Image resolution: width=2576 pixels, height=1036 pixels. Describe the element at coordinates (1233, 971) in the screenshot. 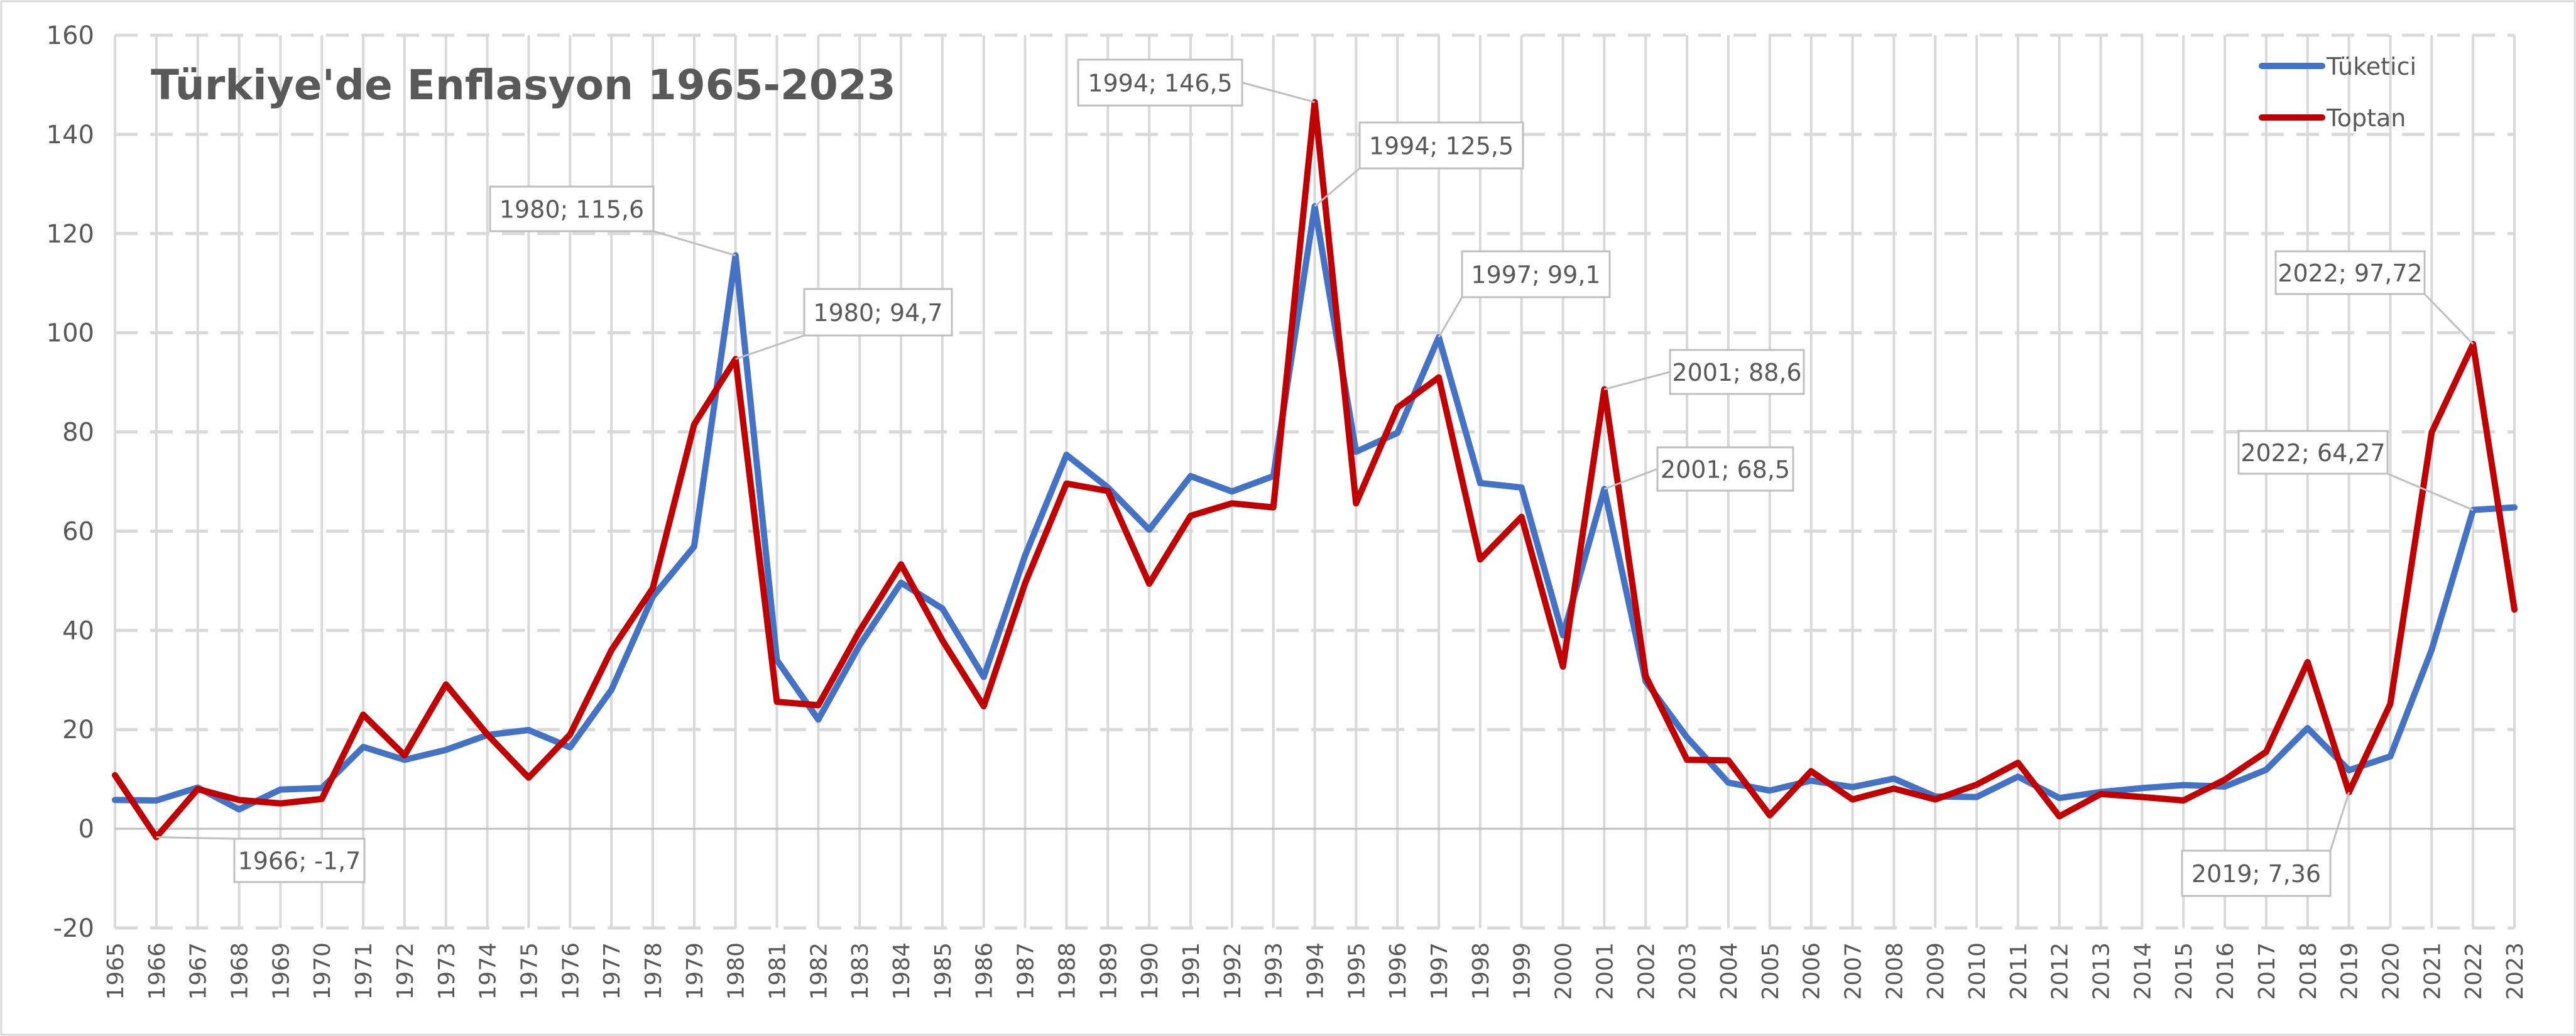

I see `x-tick-label: 1992` at that location.